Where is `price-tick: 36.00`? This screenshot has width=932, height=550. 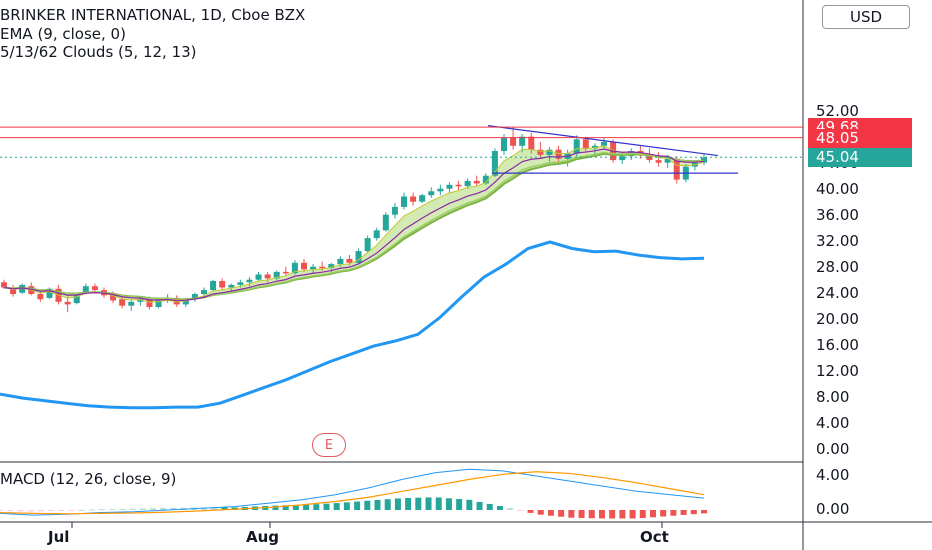
price-tick: 36.00 is located at coordinates (837, 215).